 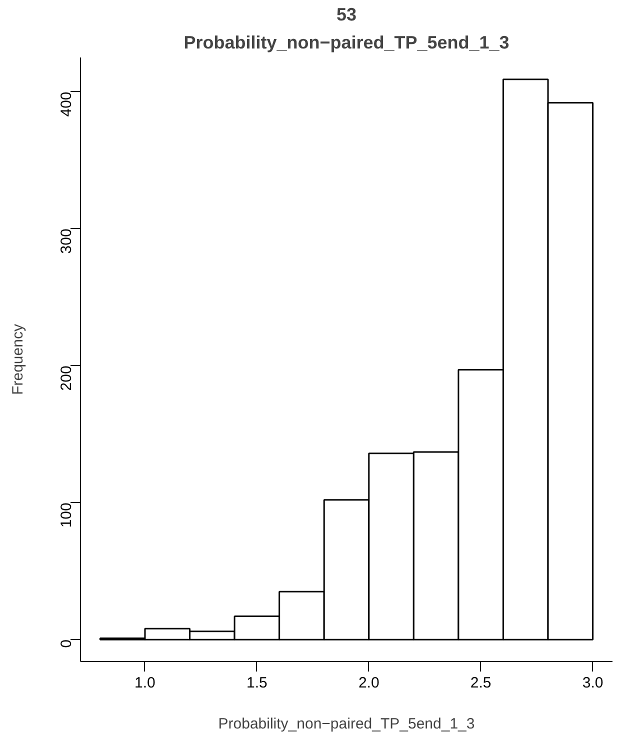 I want to click on x-tick-label: 2.5, so click(x=481, y=683).